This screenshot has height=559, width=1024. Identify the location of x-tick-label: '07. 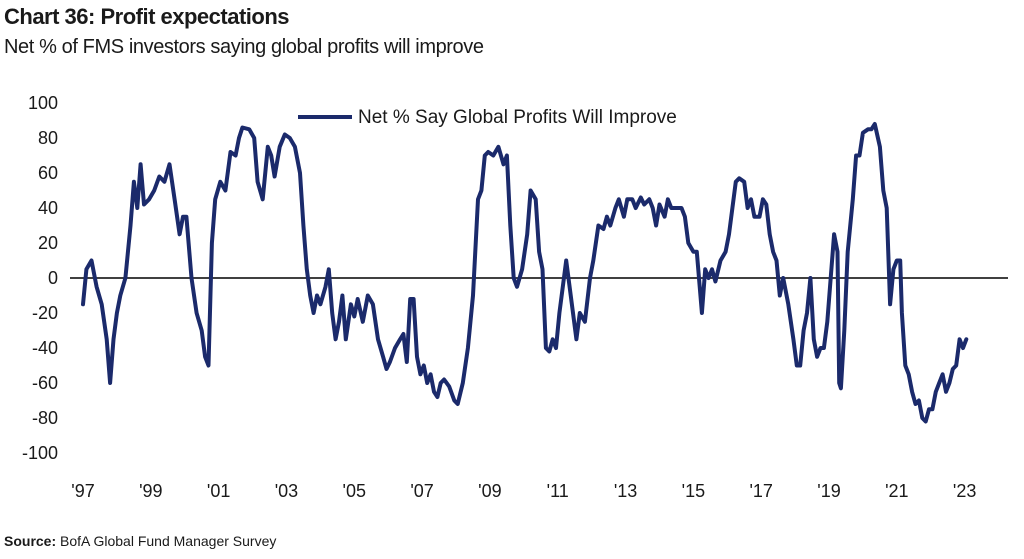
(421, 491).